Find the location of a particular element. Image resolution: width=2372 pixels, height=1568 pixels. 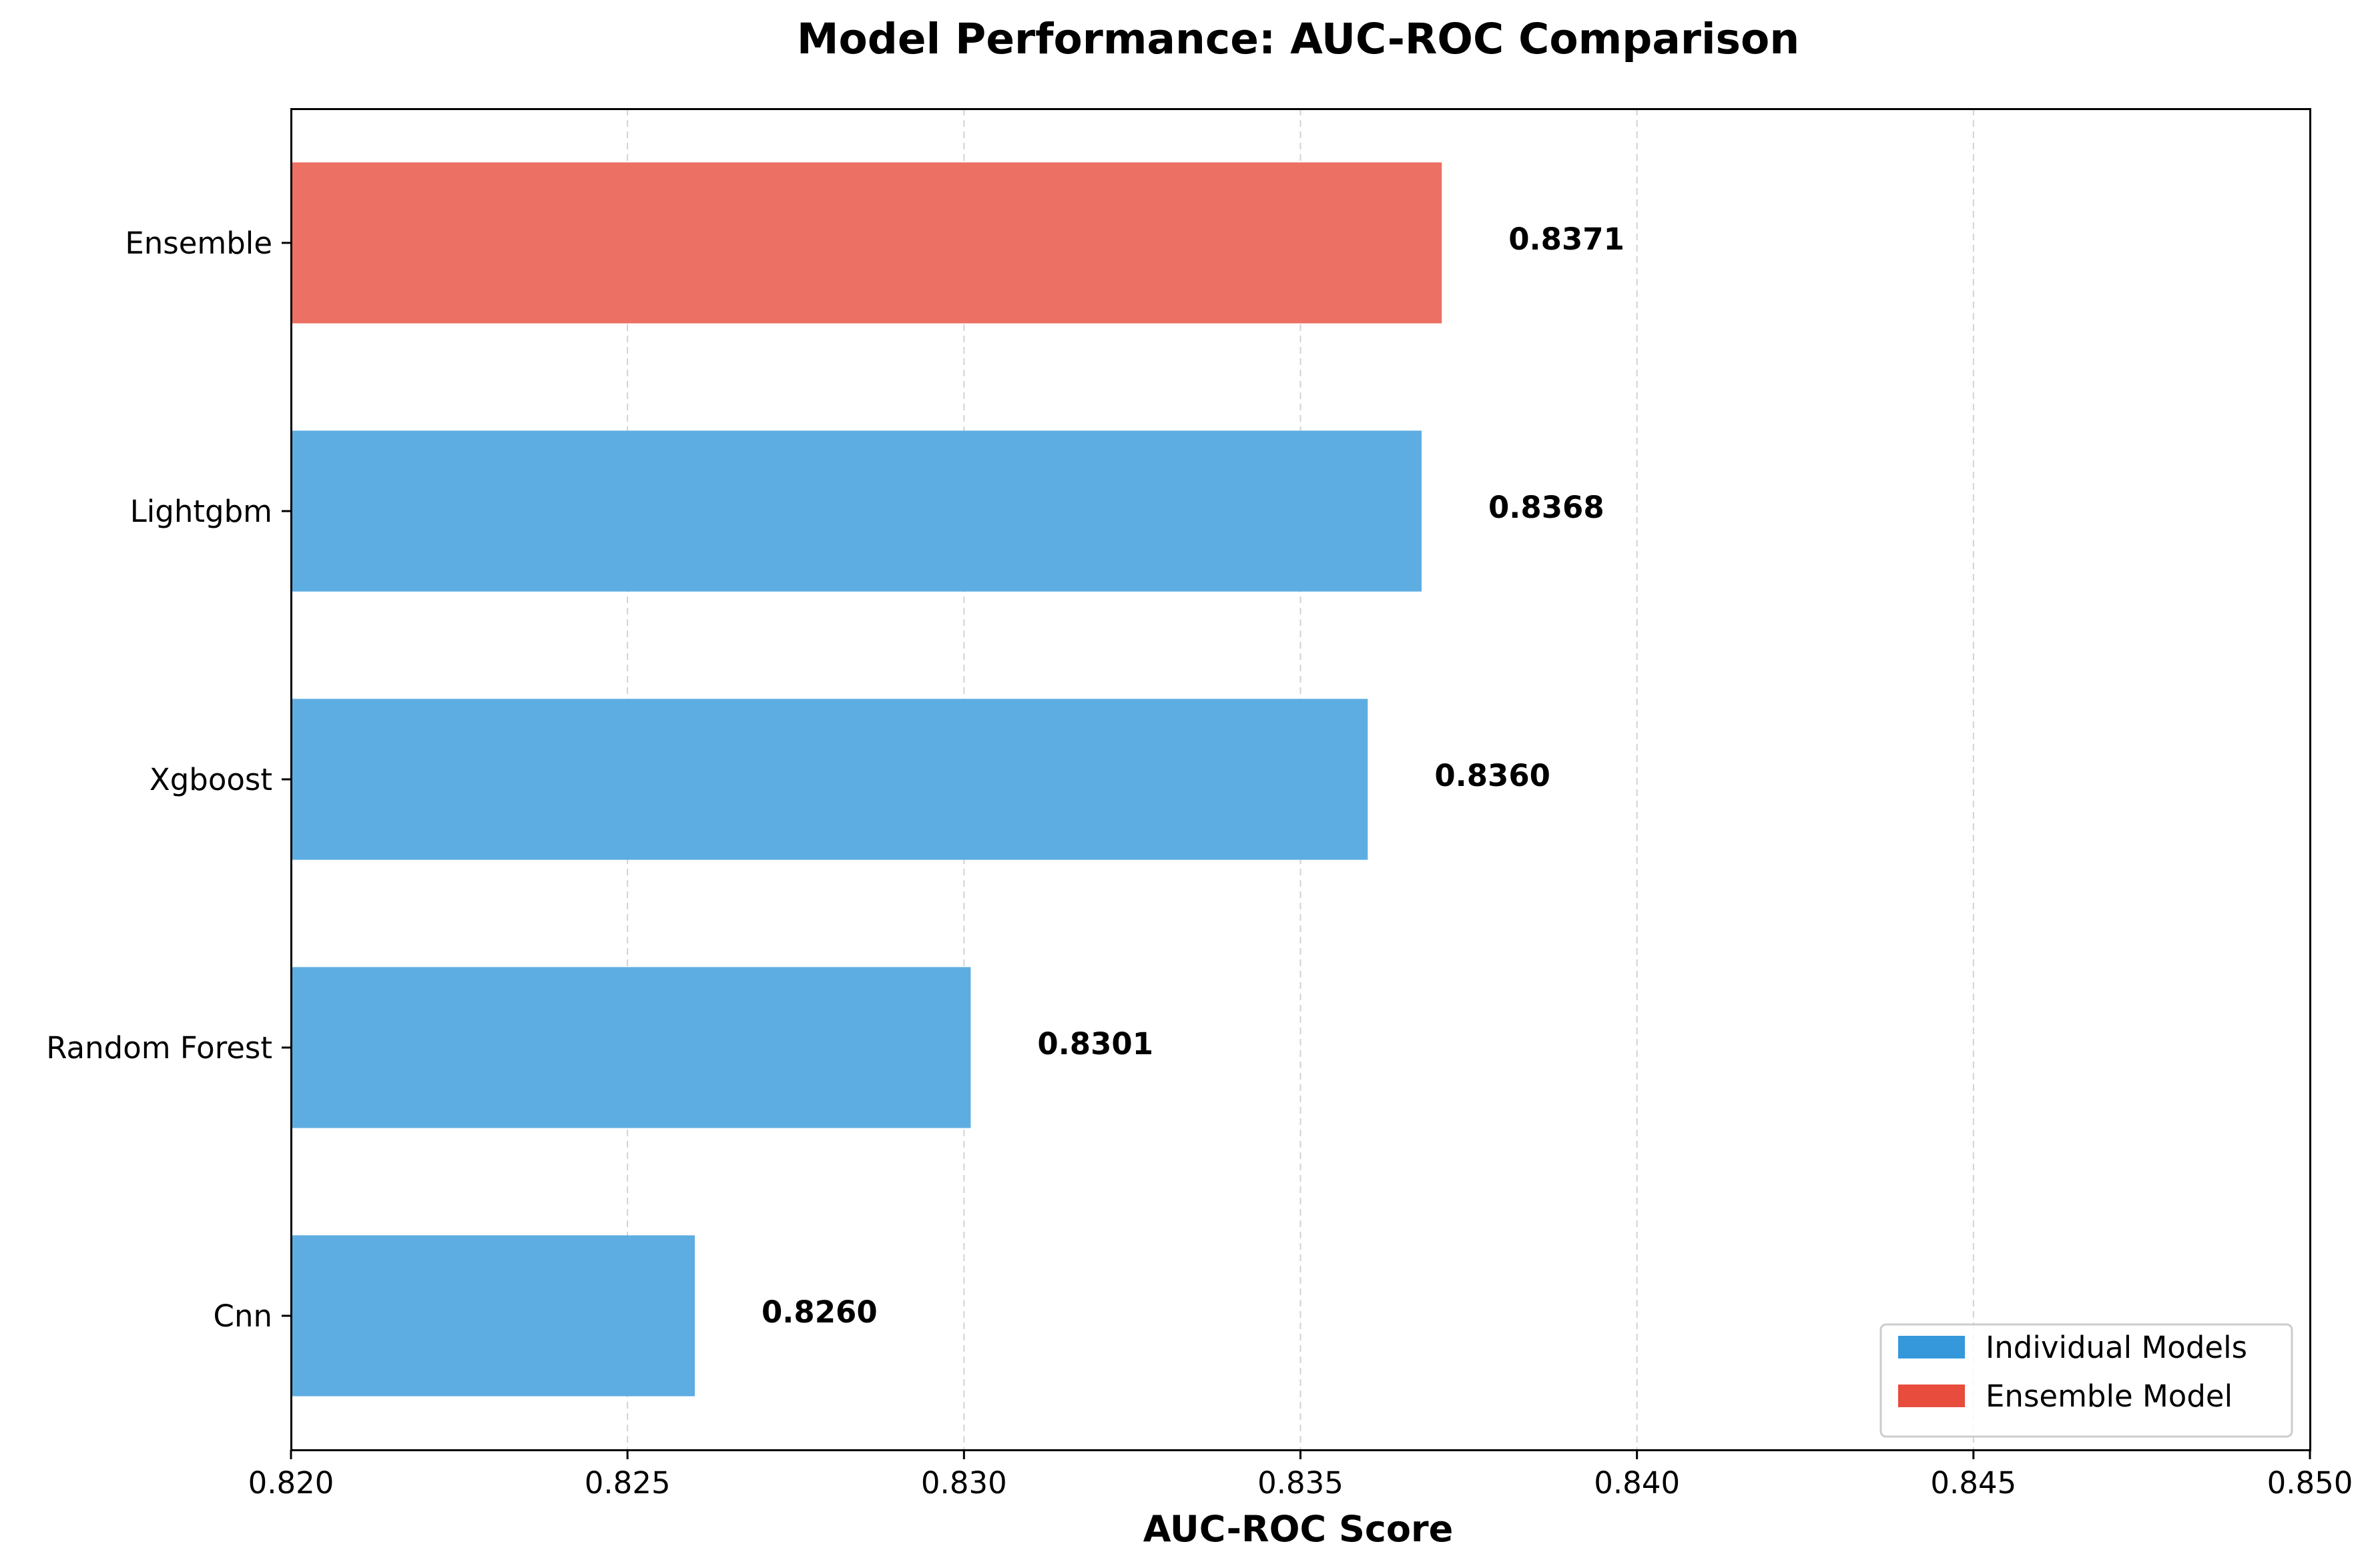

legend-label: Individual Models is located at coordinates (2116, 1347).